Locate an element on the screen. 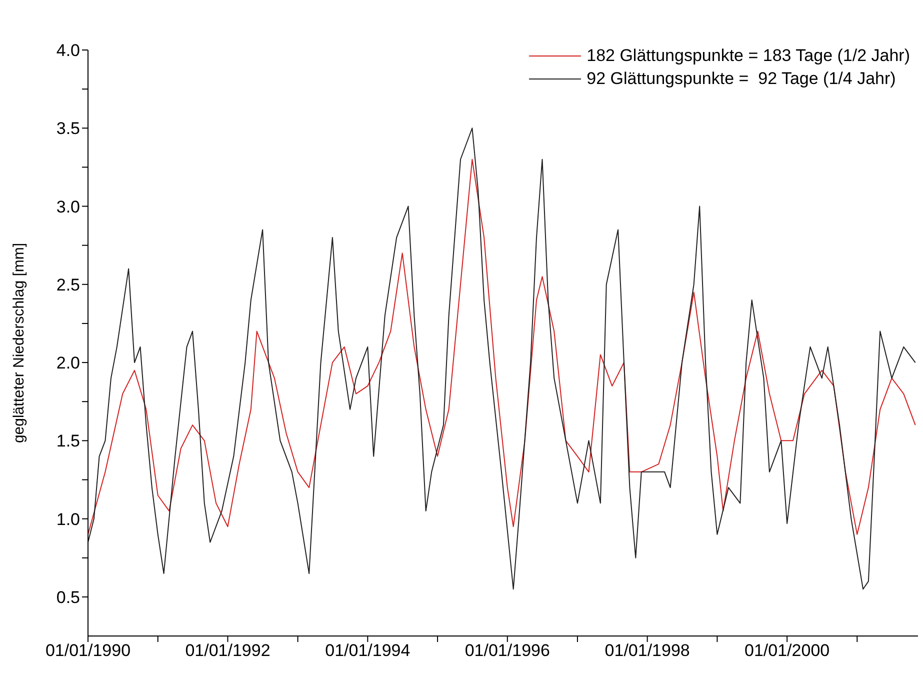 Image resolution: width=923 pixels, height=679 pixels. x-tick-label: 01/01/1998 is located at coordinates (647, 650).